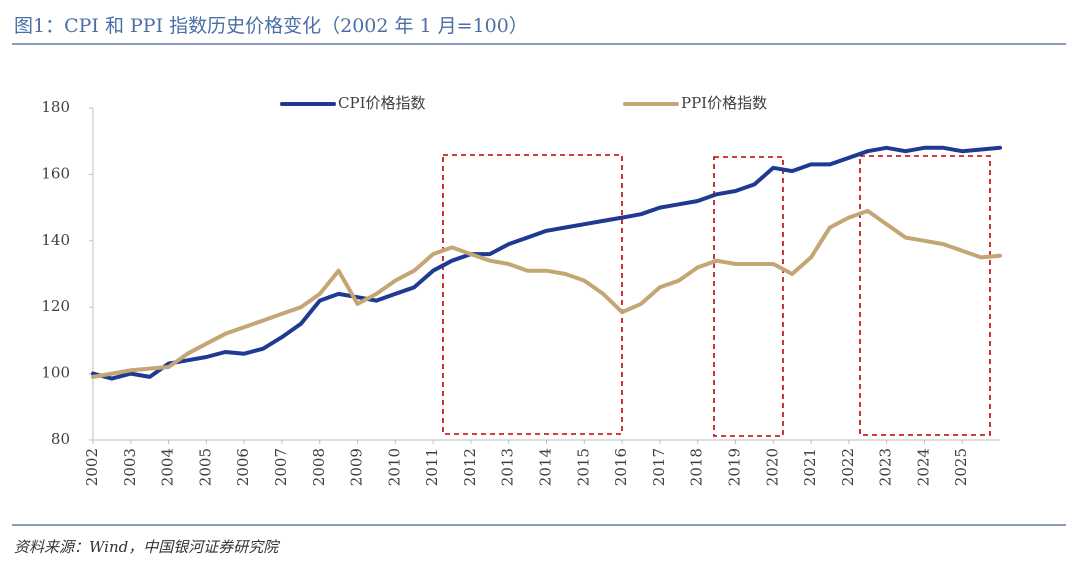 This screenshot has width=1080, height=565. What do you see at coordinates (961, 467) in the screenshot?
I see `x-tick-label: 2025` at bounding box center [961, 467].